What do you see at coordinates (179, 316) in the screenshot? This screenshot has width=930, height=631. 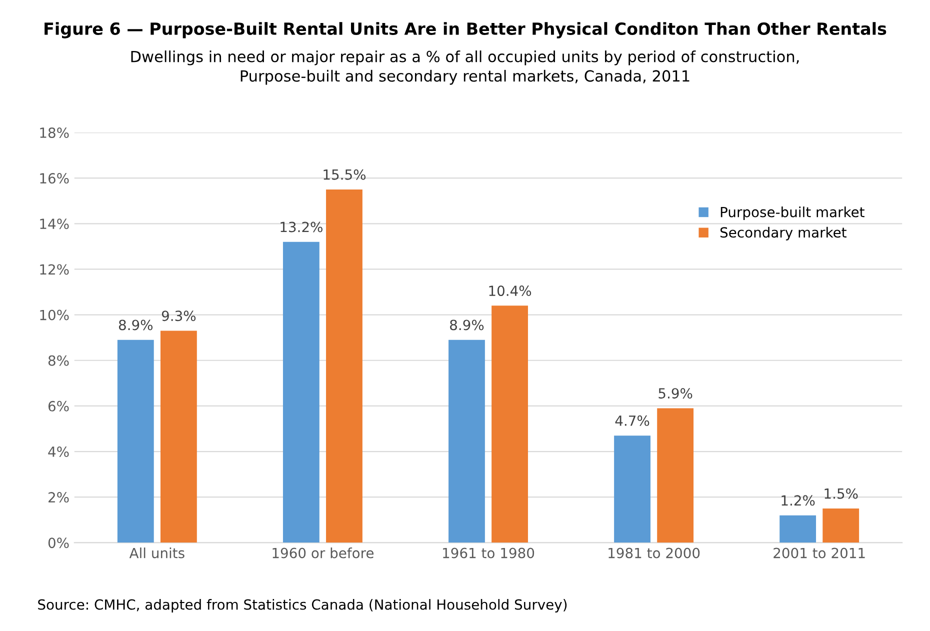 I see `data-label: 9.3%` at bounding box center [179, 316].